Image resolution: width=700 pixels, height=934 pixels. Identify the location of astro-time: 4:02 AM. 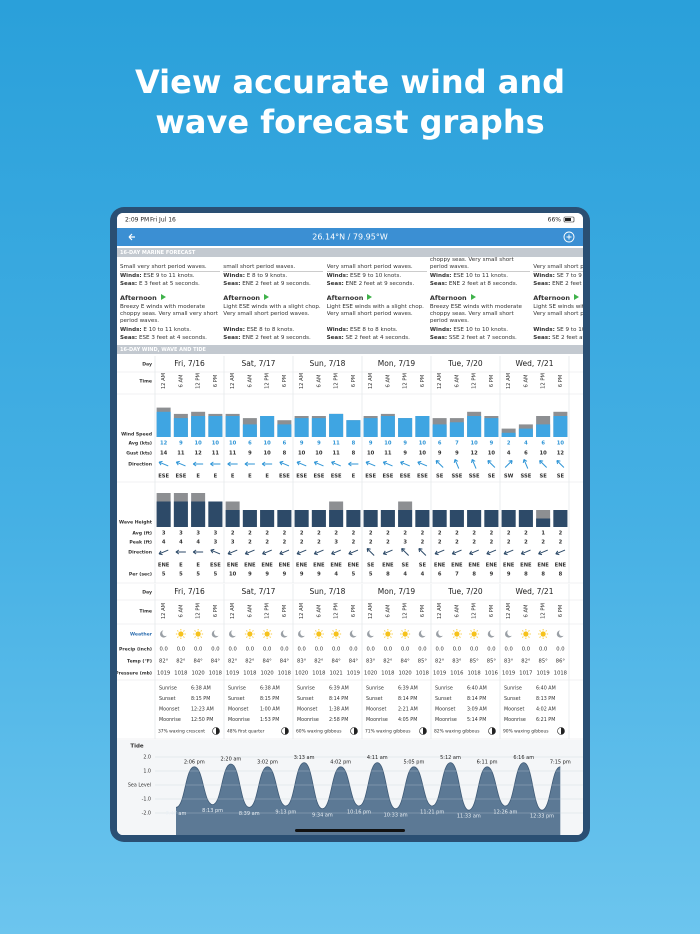
(546, 710).